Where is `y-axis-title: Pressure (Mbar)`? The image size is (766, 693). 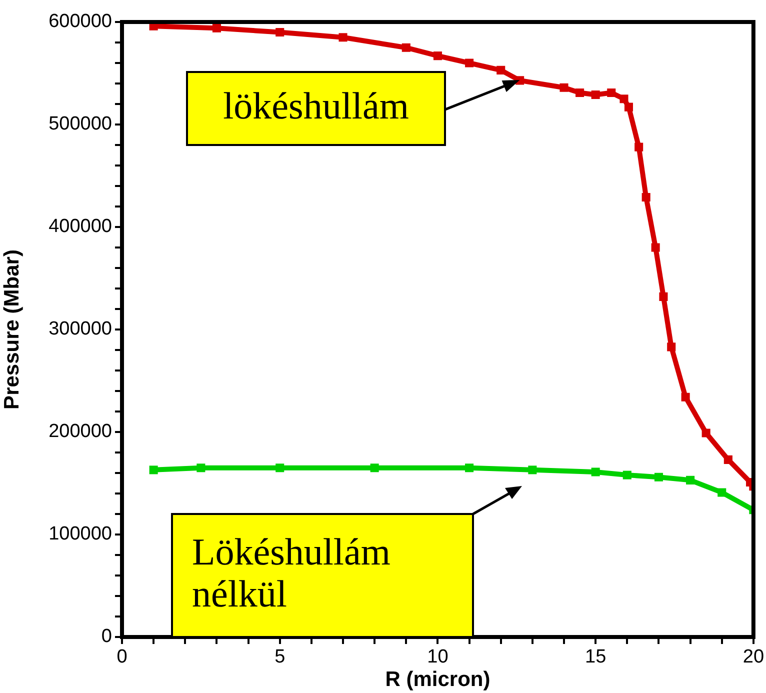
y-axis-title: Pressure (Mbar) is located at coordinates (12, 330).